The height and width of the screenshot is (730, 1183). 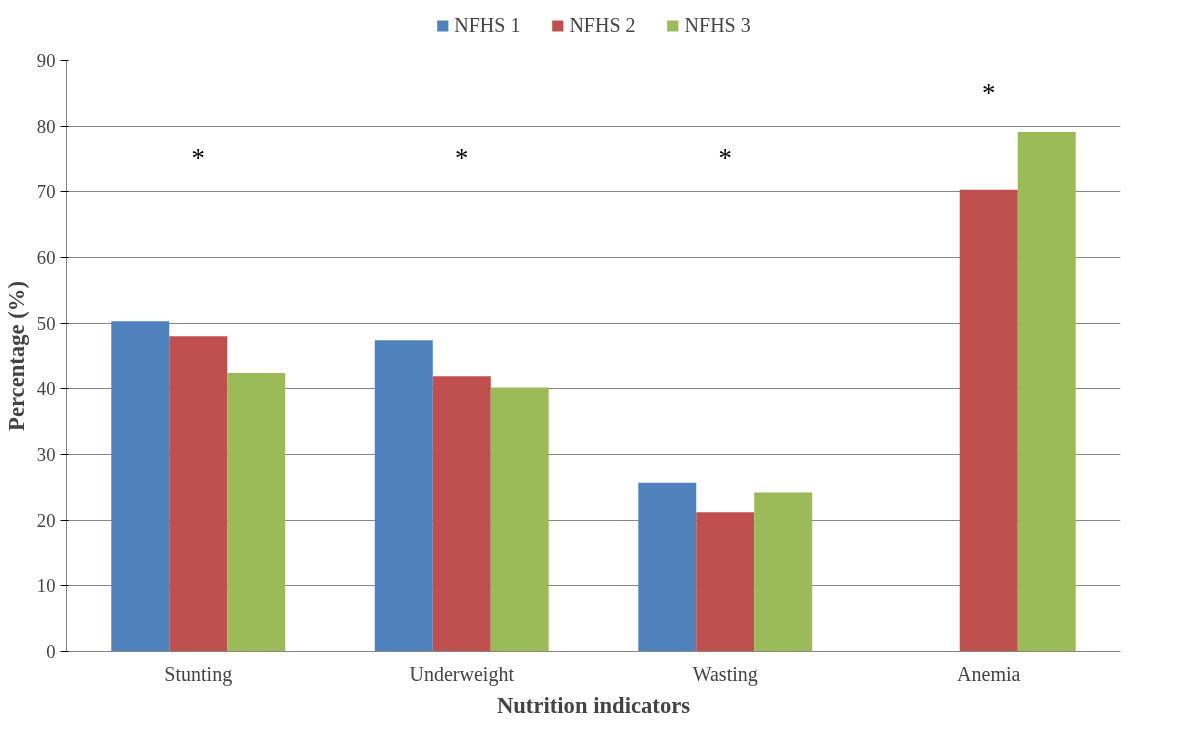 I want to click on x-tick-label: Wasting, so click(x=725, y=674).